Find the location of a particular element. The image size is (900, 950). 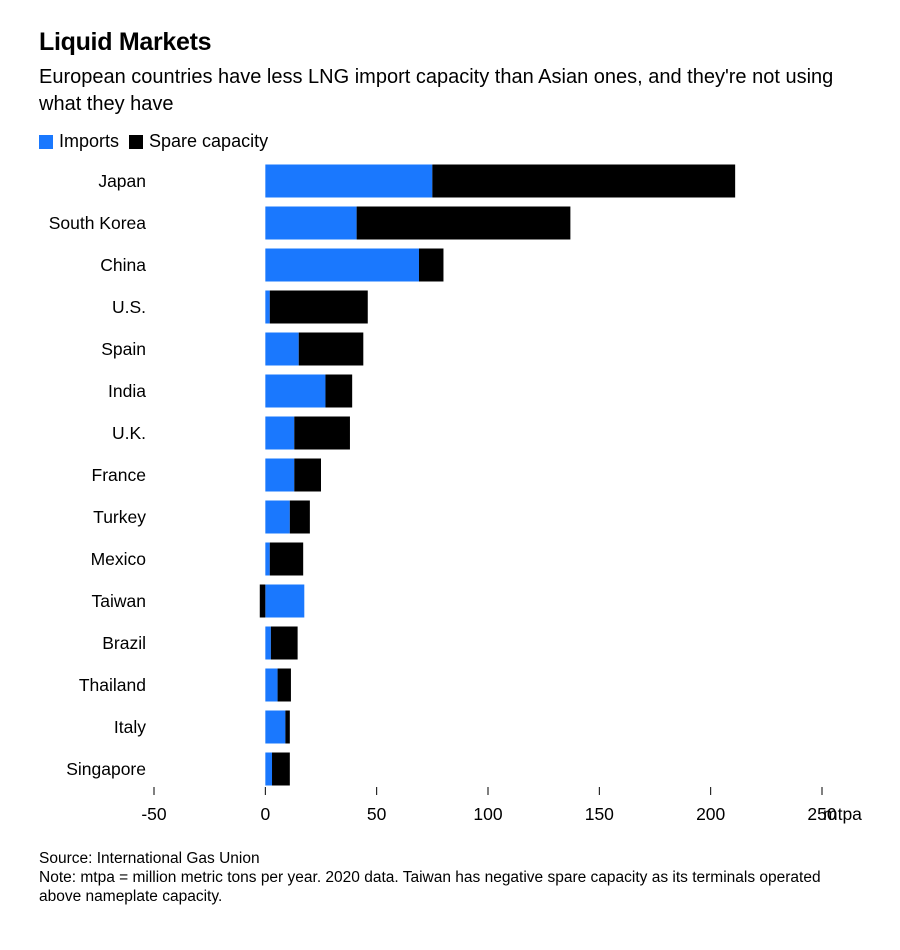

category-label-spain: Spain is located at coordinates (123, 349).